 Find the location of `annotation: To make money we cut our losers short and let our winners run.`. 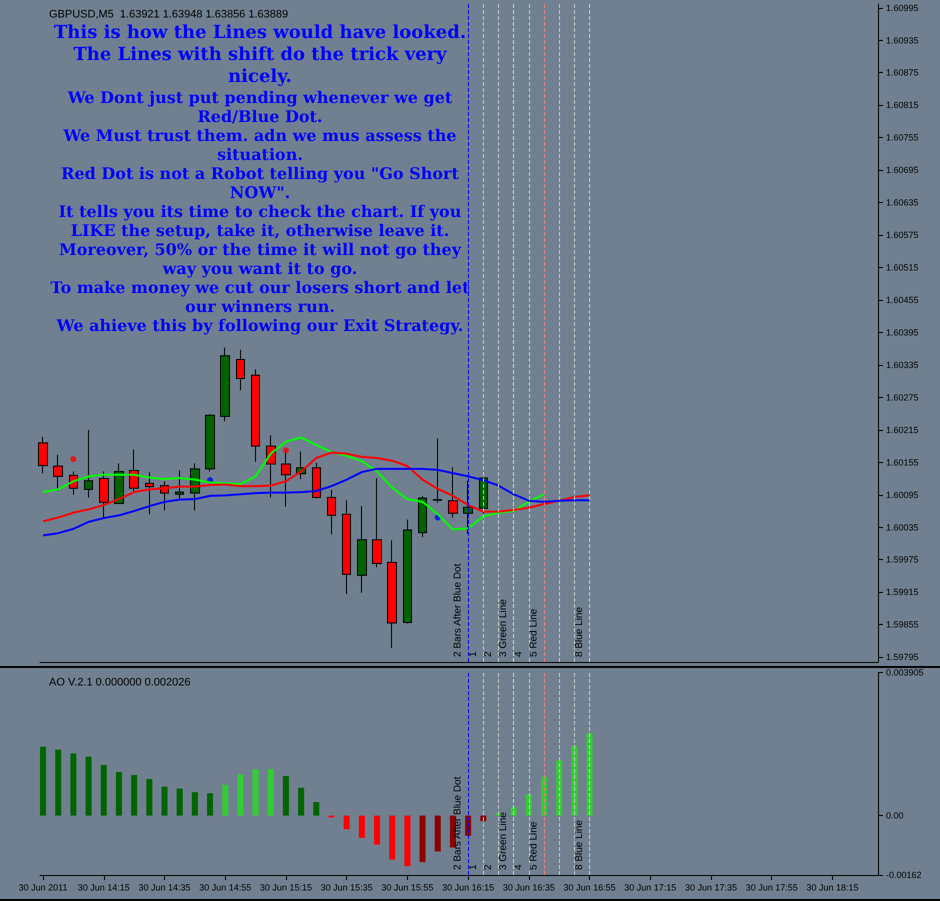

annotation: To make money we cut our losers short and let our winners run. is located at coordinates (260, 297).